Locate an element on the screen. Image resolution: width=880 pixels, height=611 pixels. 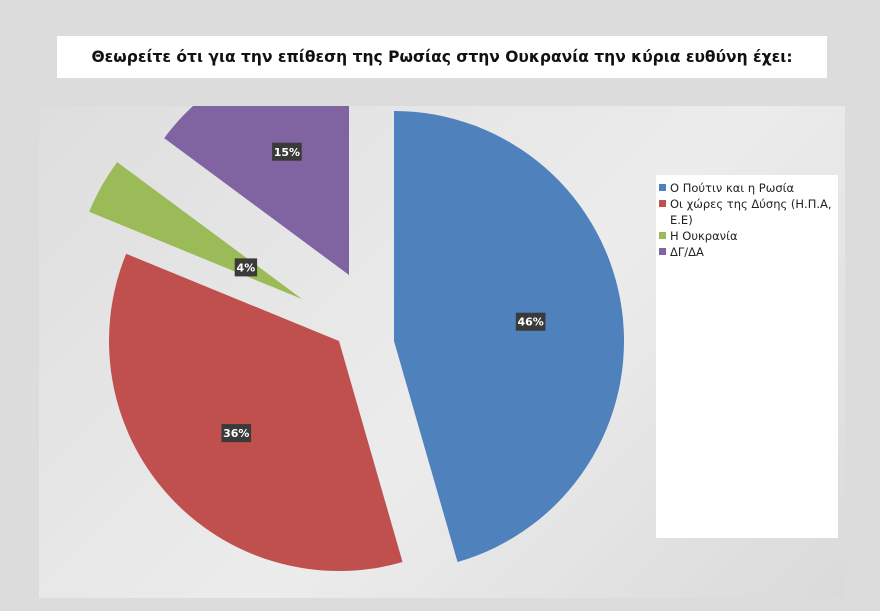
slice-data-label: 4% is located at coordinates (246, 267).